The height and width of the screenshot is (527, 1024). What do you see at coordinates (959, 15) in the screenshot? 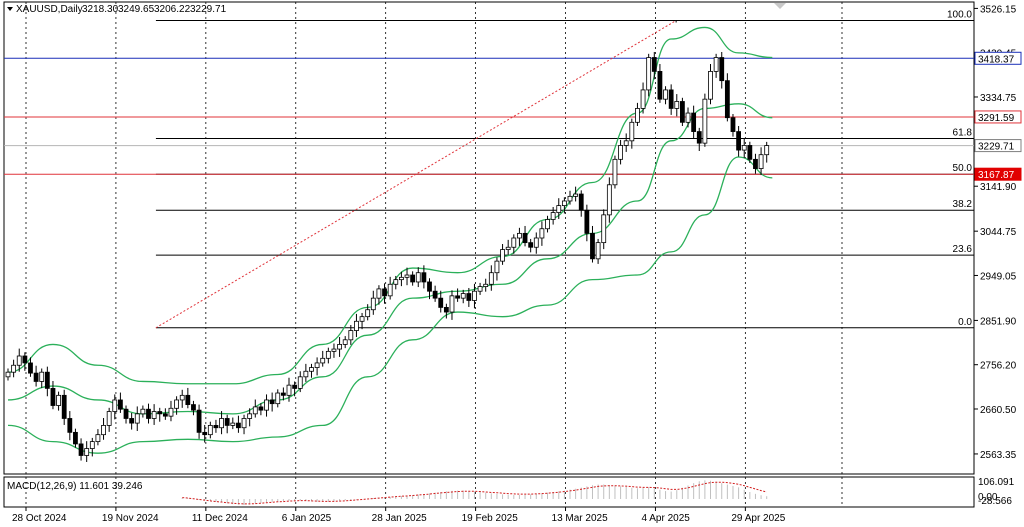
I see `fib-level-label: 100.0` at bounding box center [959, 15].